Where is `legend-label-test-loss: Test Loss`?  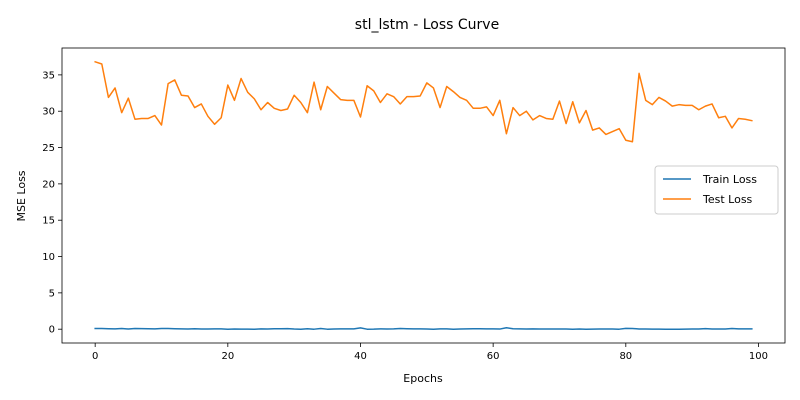 legend-label-test-loss: Test Loss is located at coordinates (727, 199).